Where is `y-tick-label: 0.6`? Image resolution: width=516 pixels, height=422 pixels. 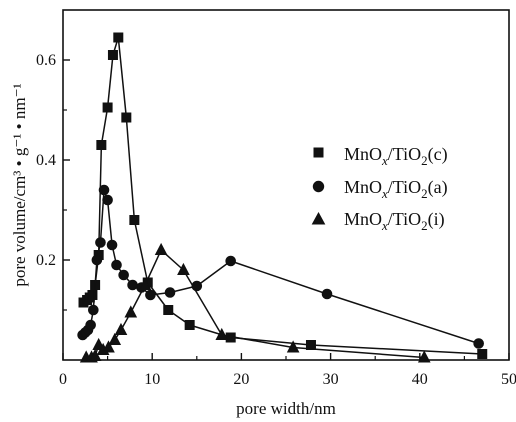
y-tick-label: 0.6 is located at coordinates (46, 60).